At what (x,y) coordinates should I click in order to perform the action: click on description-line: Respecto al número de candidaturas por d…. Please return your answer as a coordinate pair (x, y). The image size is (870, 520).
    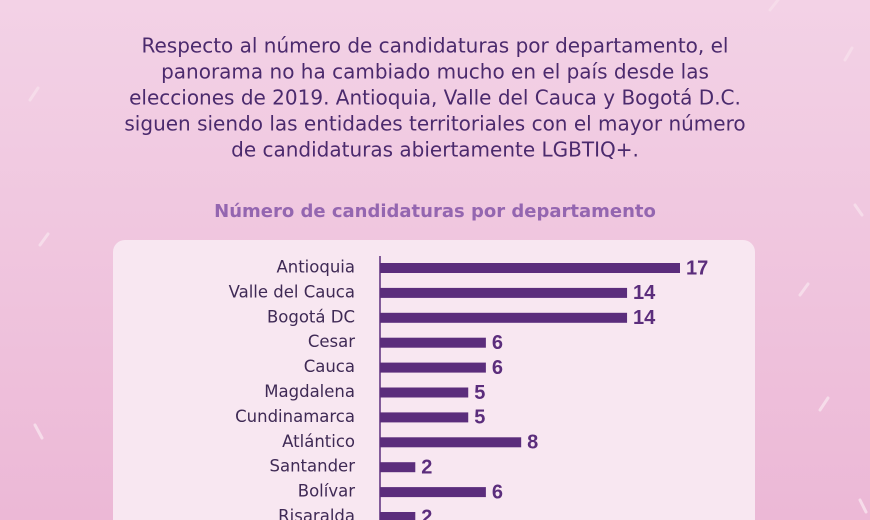
    Looking at the image, I should click on (434, 46).